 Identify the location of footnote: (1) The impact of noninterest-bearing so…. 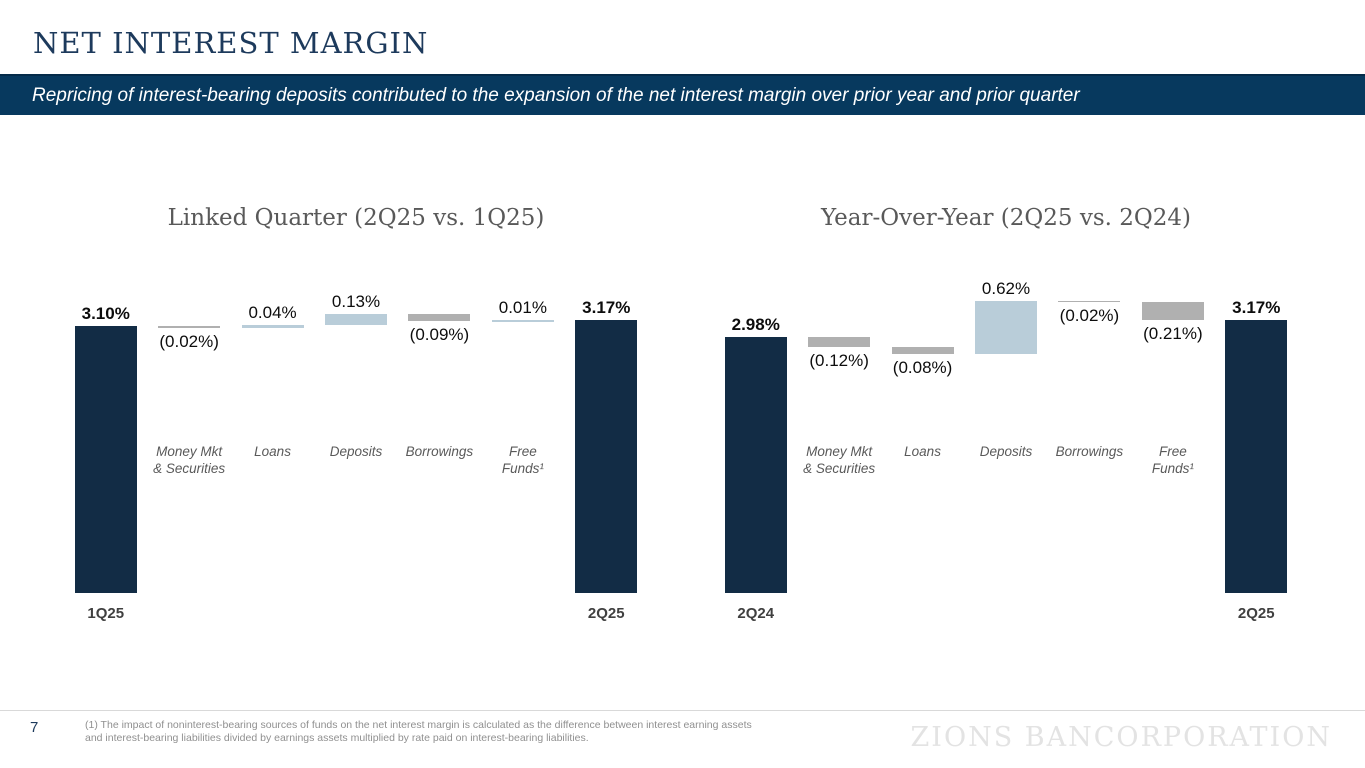
(465, 732).